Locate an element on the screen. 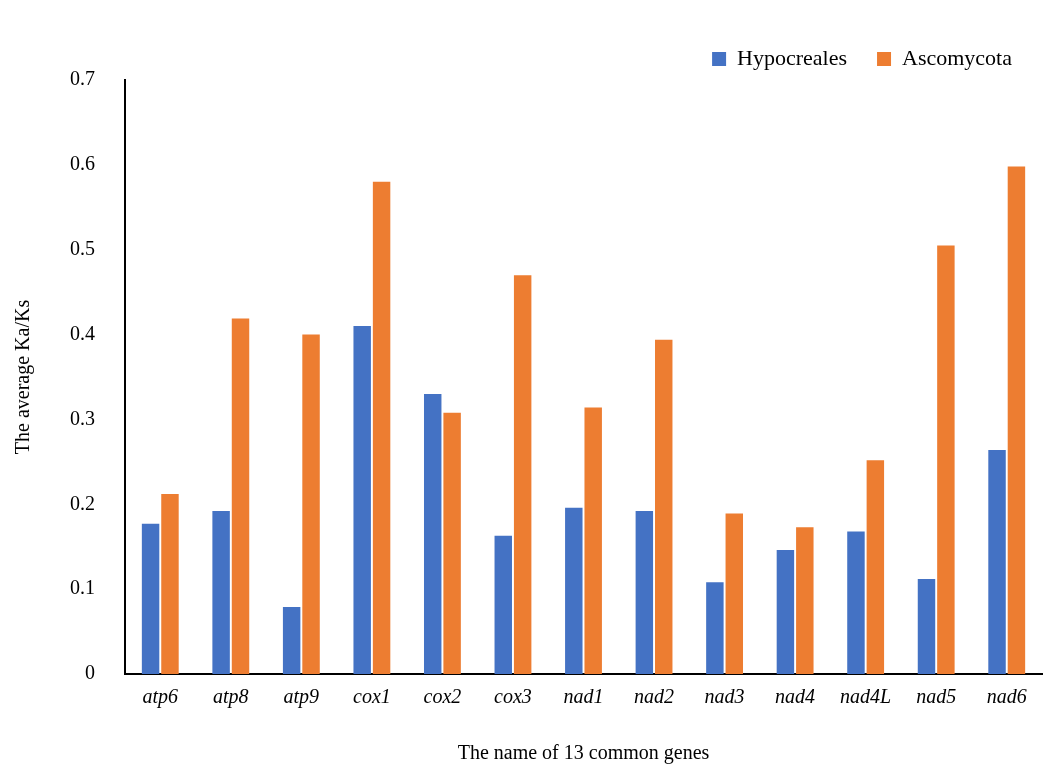 This screenshot has width=1060, height=778. x-tick-label: nad4L is located at coordinates (866, 696).